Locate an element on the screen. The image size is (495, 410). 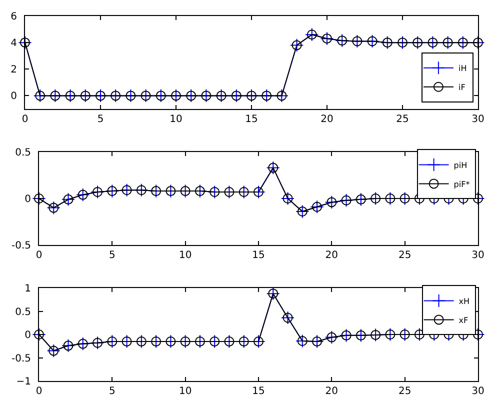
y-tick-label: 6 is located at coordinates (13, 17).